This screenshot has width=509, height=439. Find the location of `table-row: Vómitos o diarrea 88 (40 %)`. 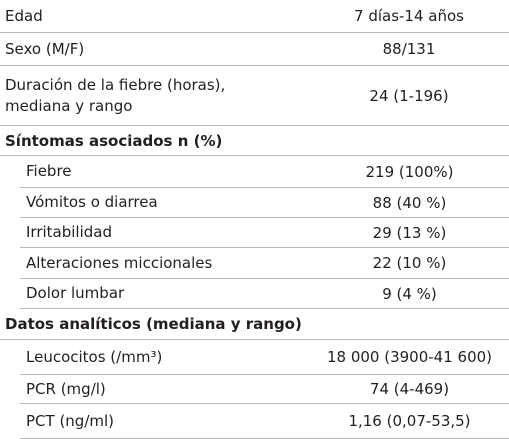

table-row: Vómitos o diarrea 88 (40 %) is located at coordinates (264, 203).